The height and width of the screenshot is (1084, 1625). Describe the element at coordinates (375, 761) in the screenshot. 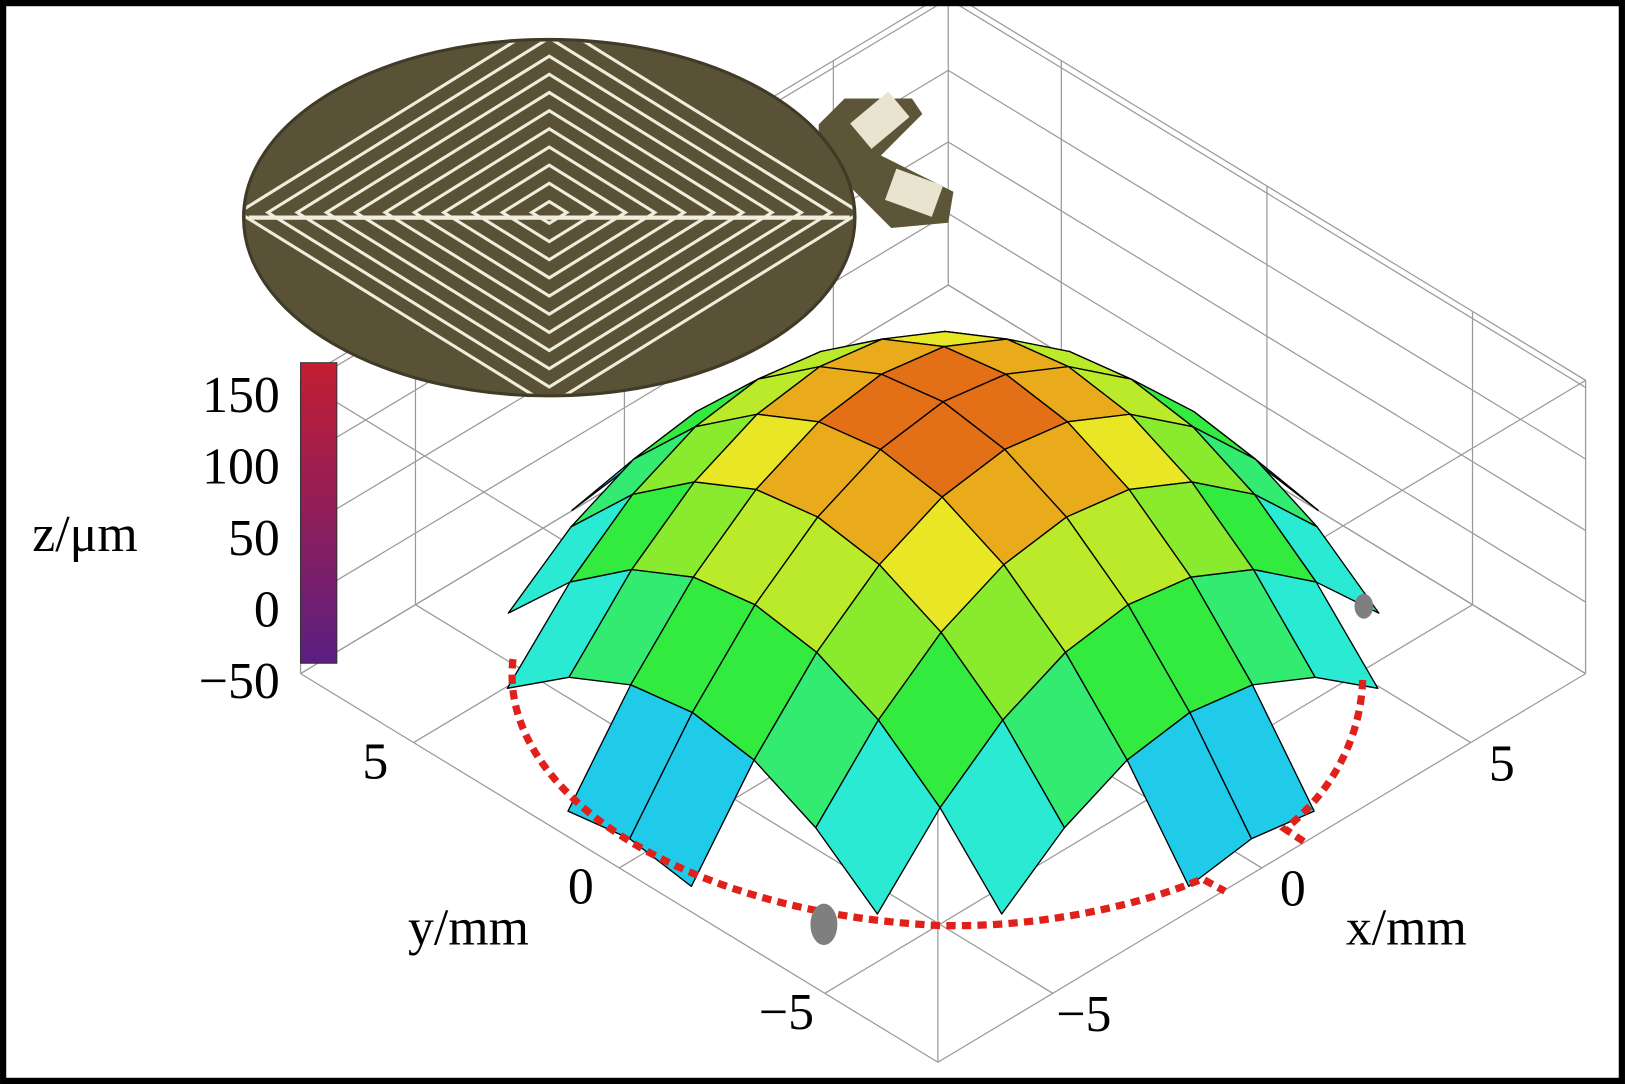

I see `y-tick-label: 5` at that location.